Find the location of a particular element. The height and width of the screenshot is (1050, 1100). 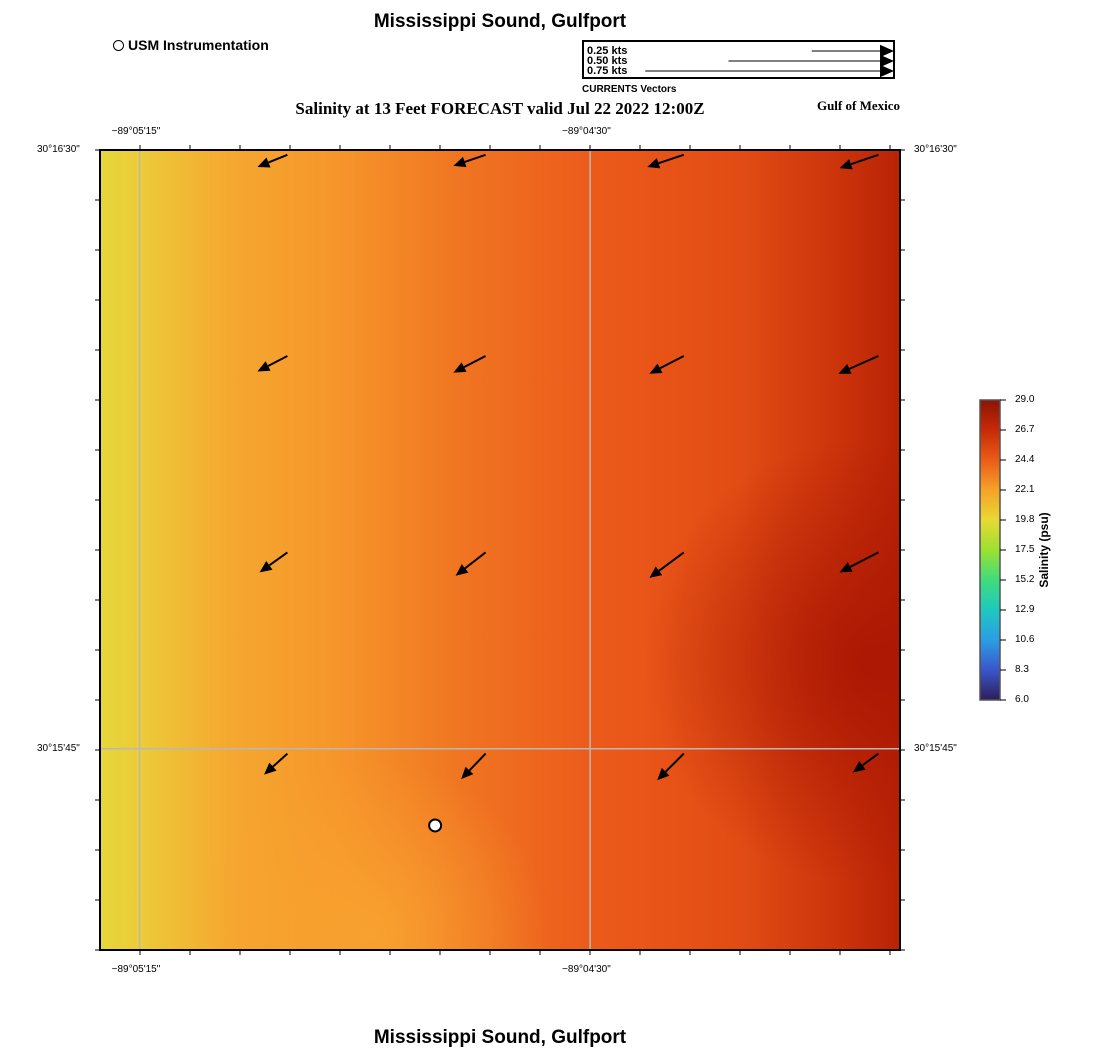

usm-station-marker is located at coordinates (435, 825).